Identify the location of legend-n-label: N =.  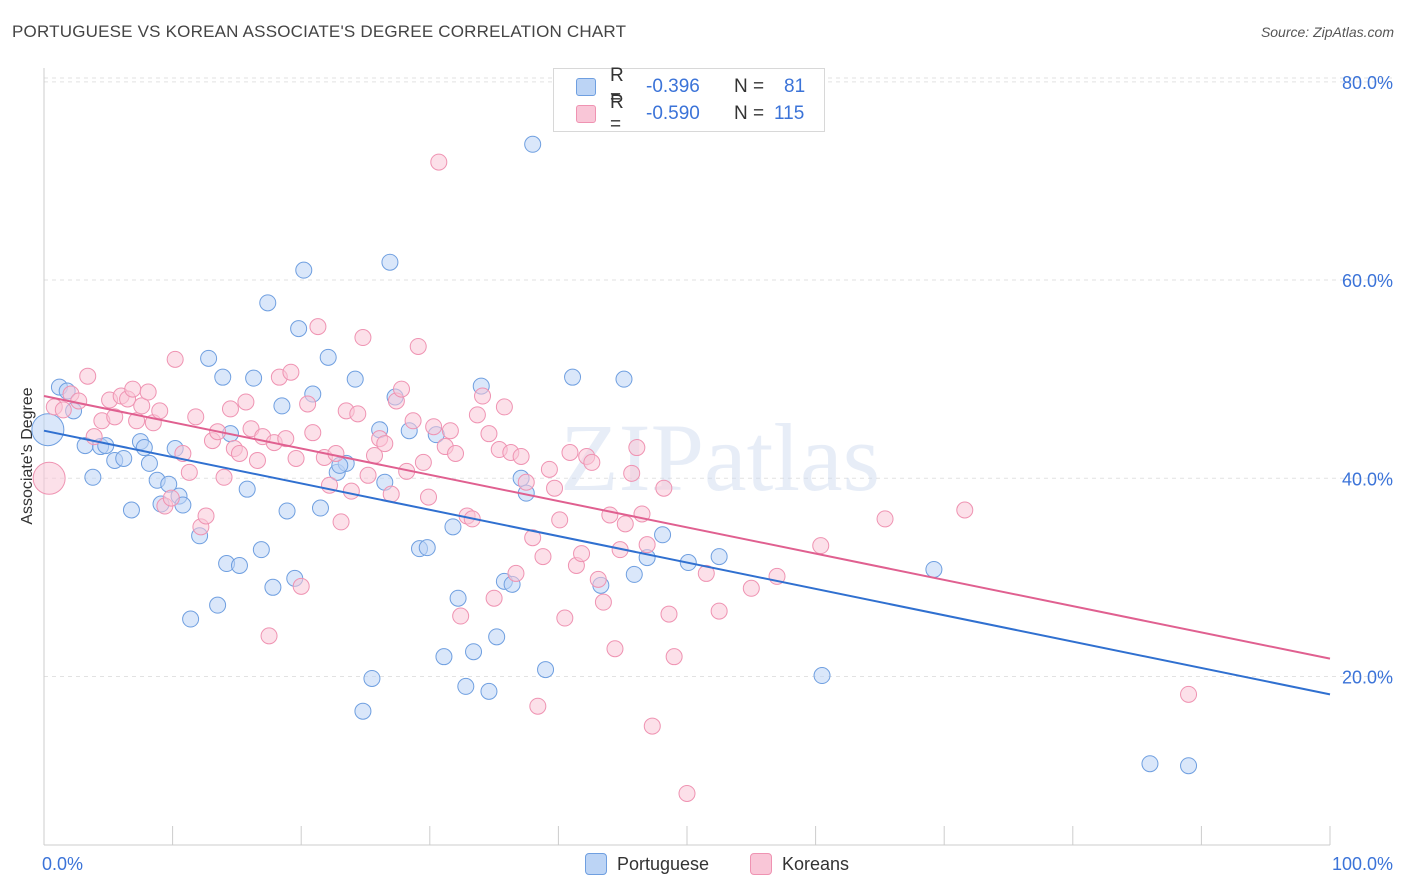
(749, 113).